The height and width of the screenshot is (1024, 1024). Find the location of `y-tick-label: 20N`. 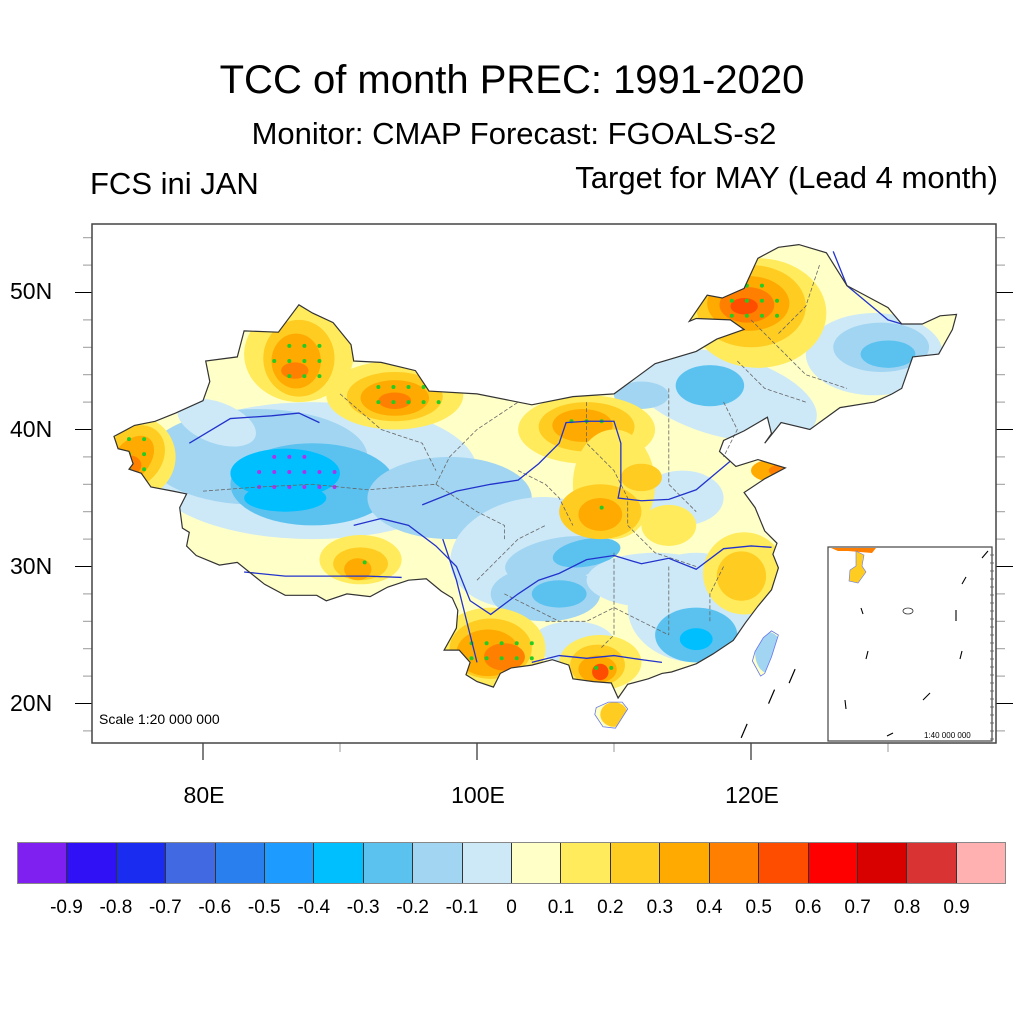

y-tick-label: 20N is located at coordinates (31, 703).